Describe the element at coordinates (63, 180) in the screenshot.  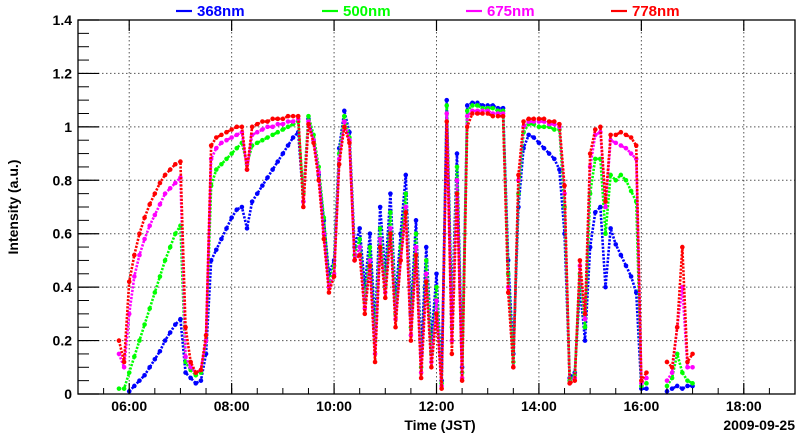
I see `y-tick-label: 0.8` at that location.